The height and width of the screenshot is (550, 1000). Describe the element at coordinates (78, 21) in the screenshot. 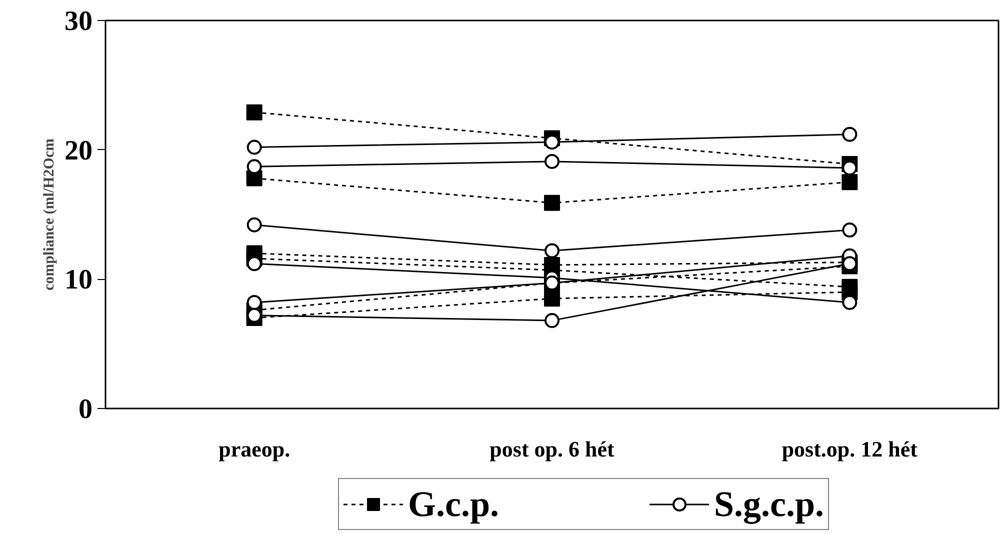

I see `y-tick-label: 30` at that location.